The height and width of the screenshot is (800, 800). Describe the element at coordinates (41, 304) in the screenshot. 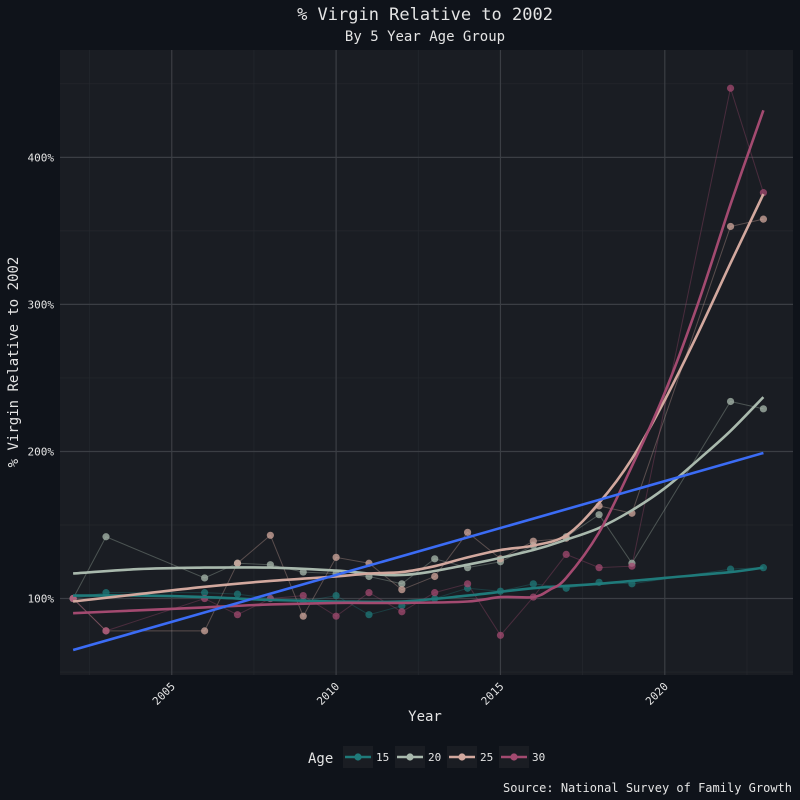

I see `y-tick-label: 300%` at that location.